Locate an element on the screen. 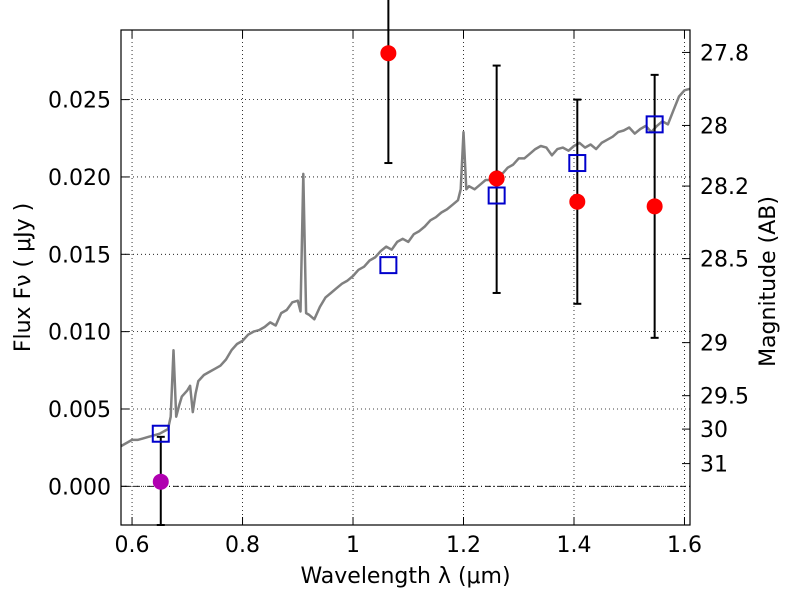 Image resolution: width=800 pixels, height=605 pixels. y-tick-label: 0.020 is located at coordinates (79, 178).